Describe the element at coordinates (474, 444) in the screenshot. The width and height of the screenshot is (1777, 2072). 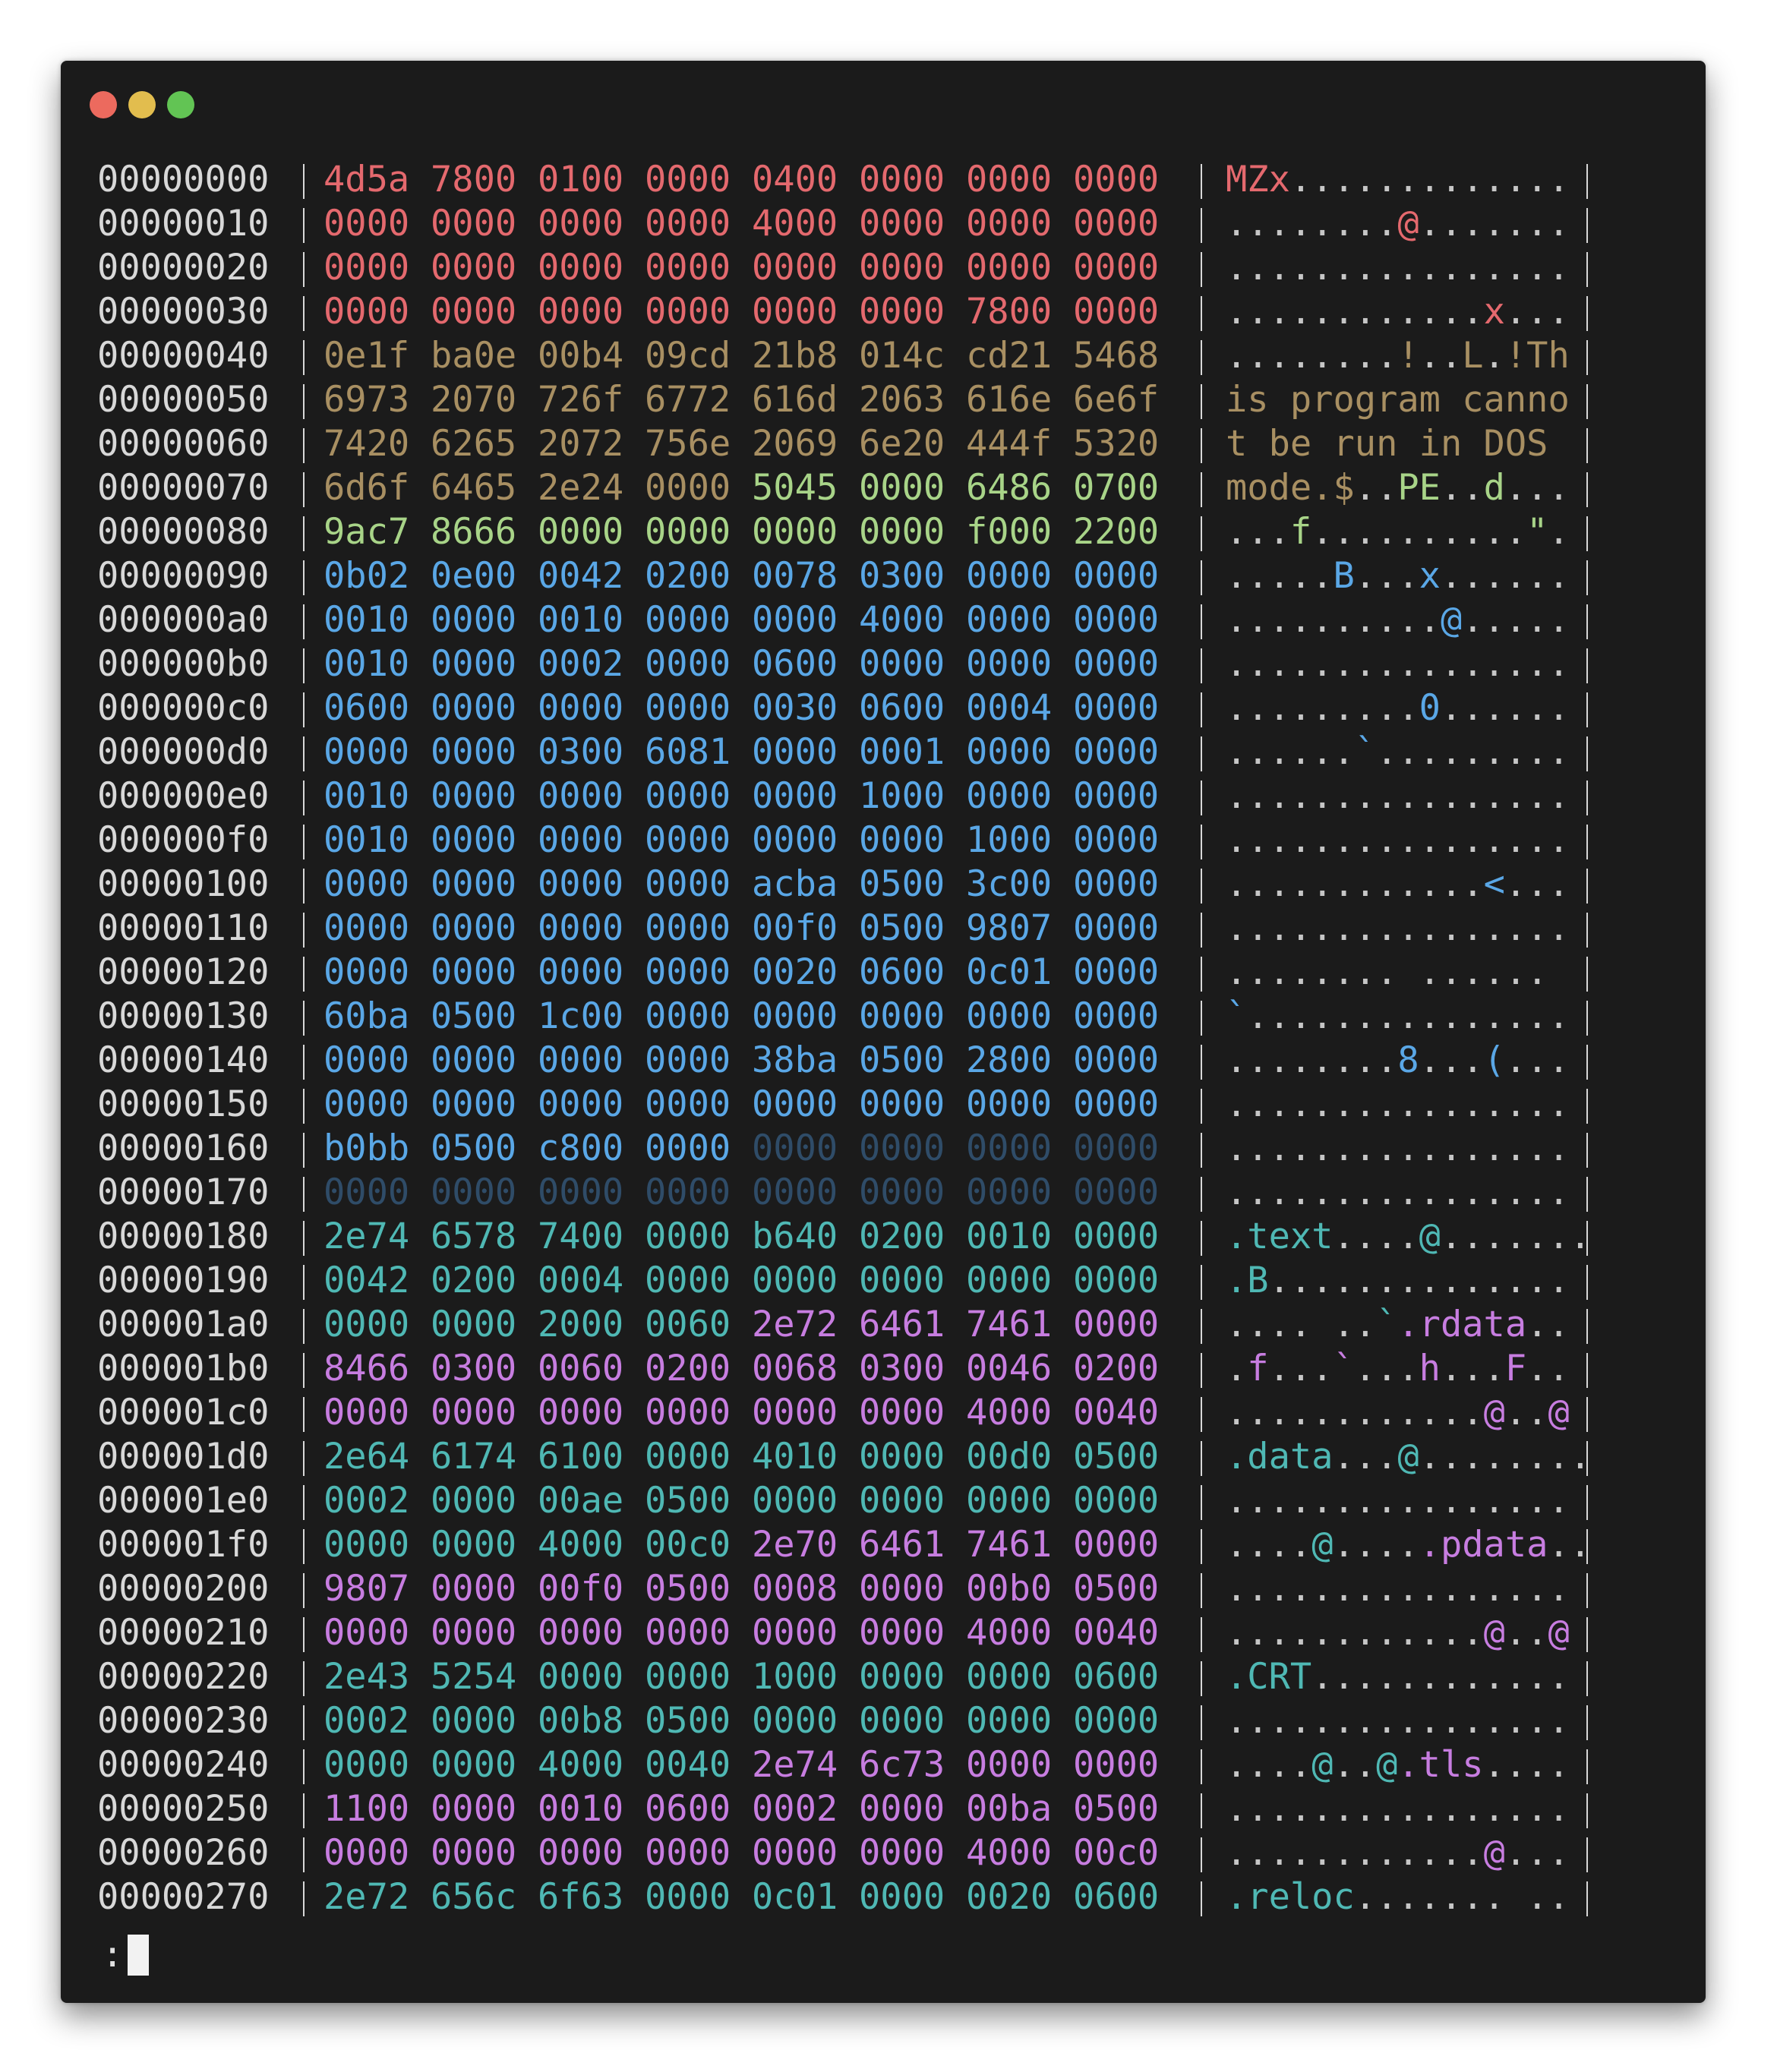
I see `hex-word: 6265` at that location.